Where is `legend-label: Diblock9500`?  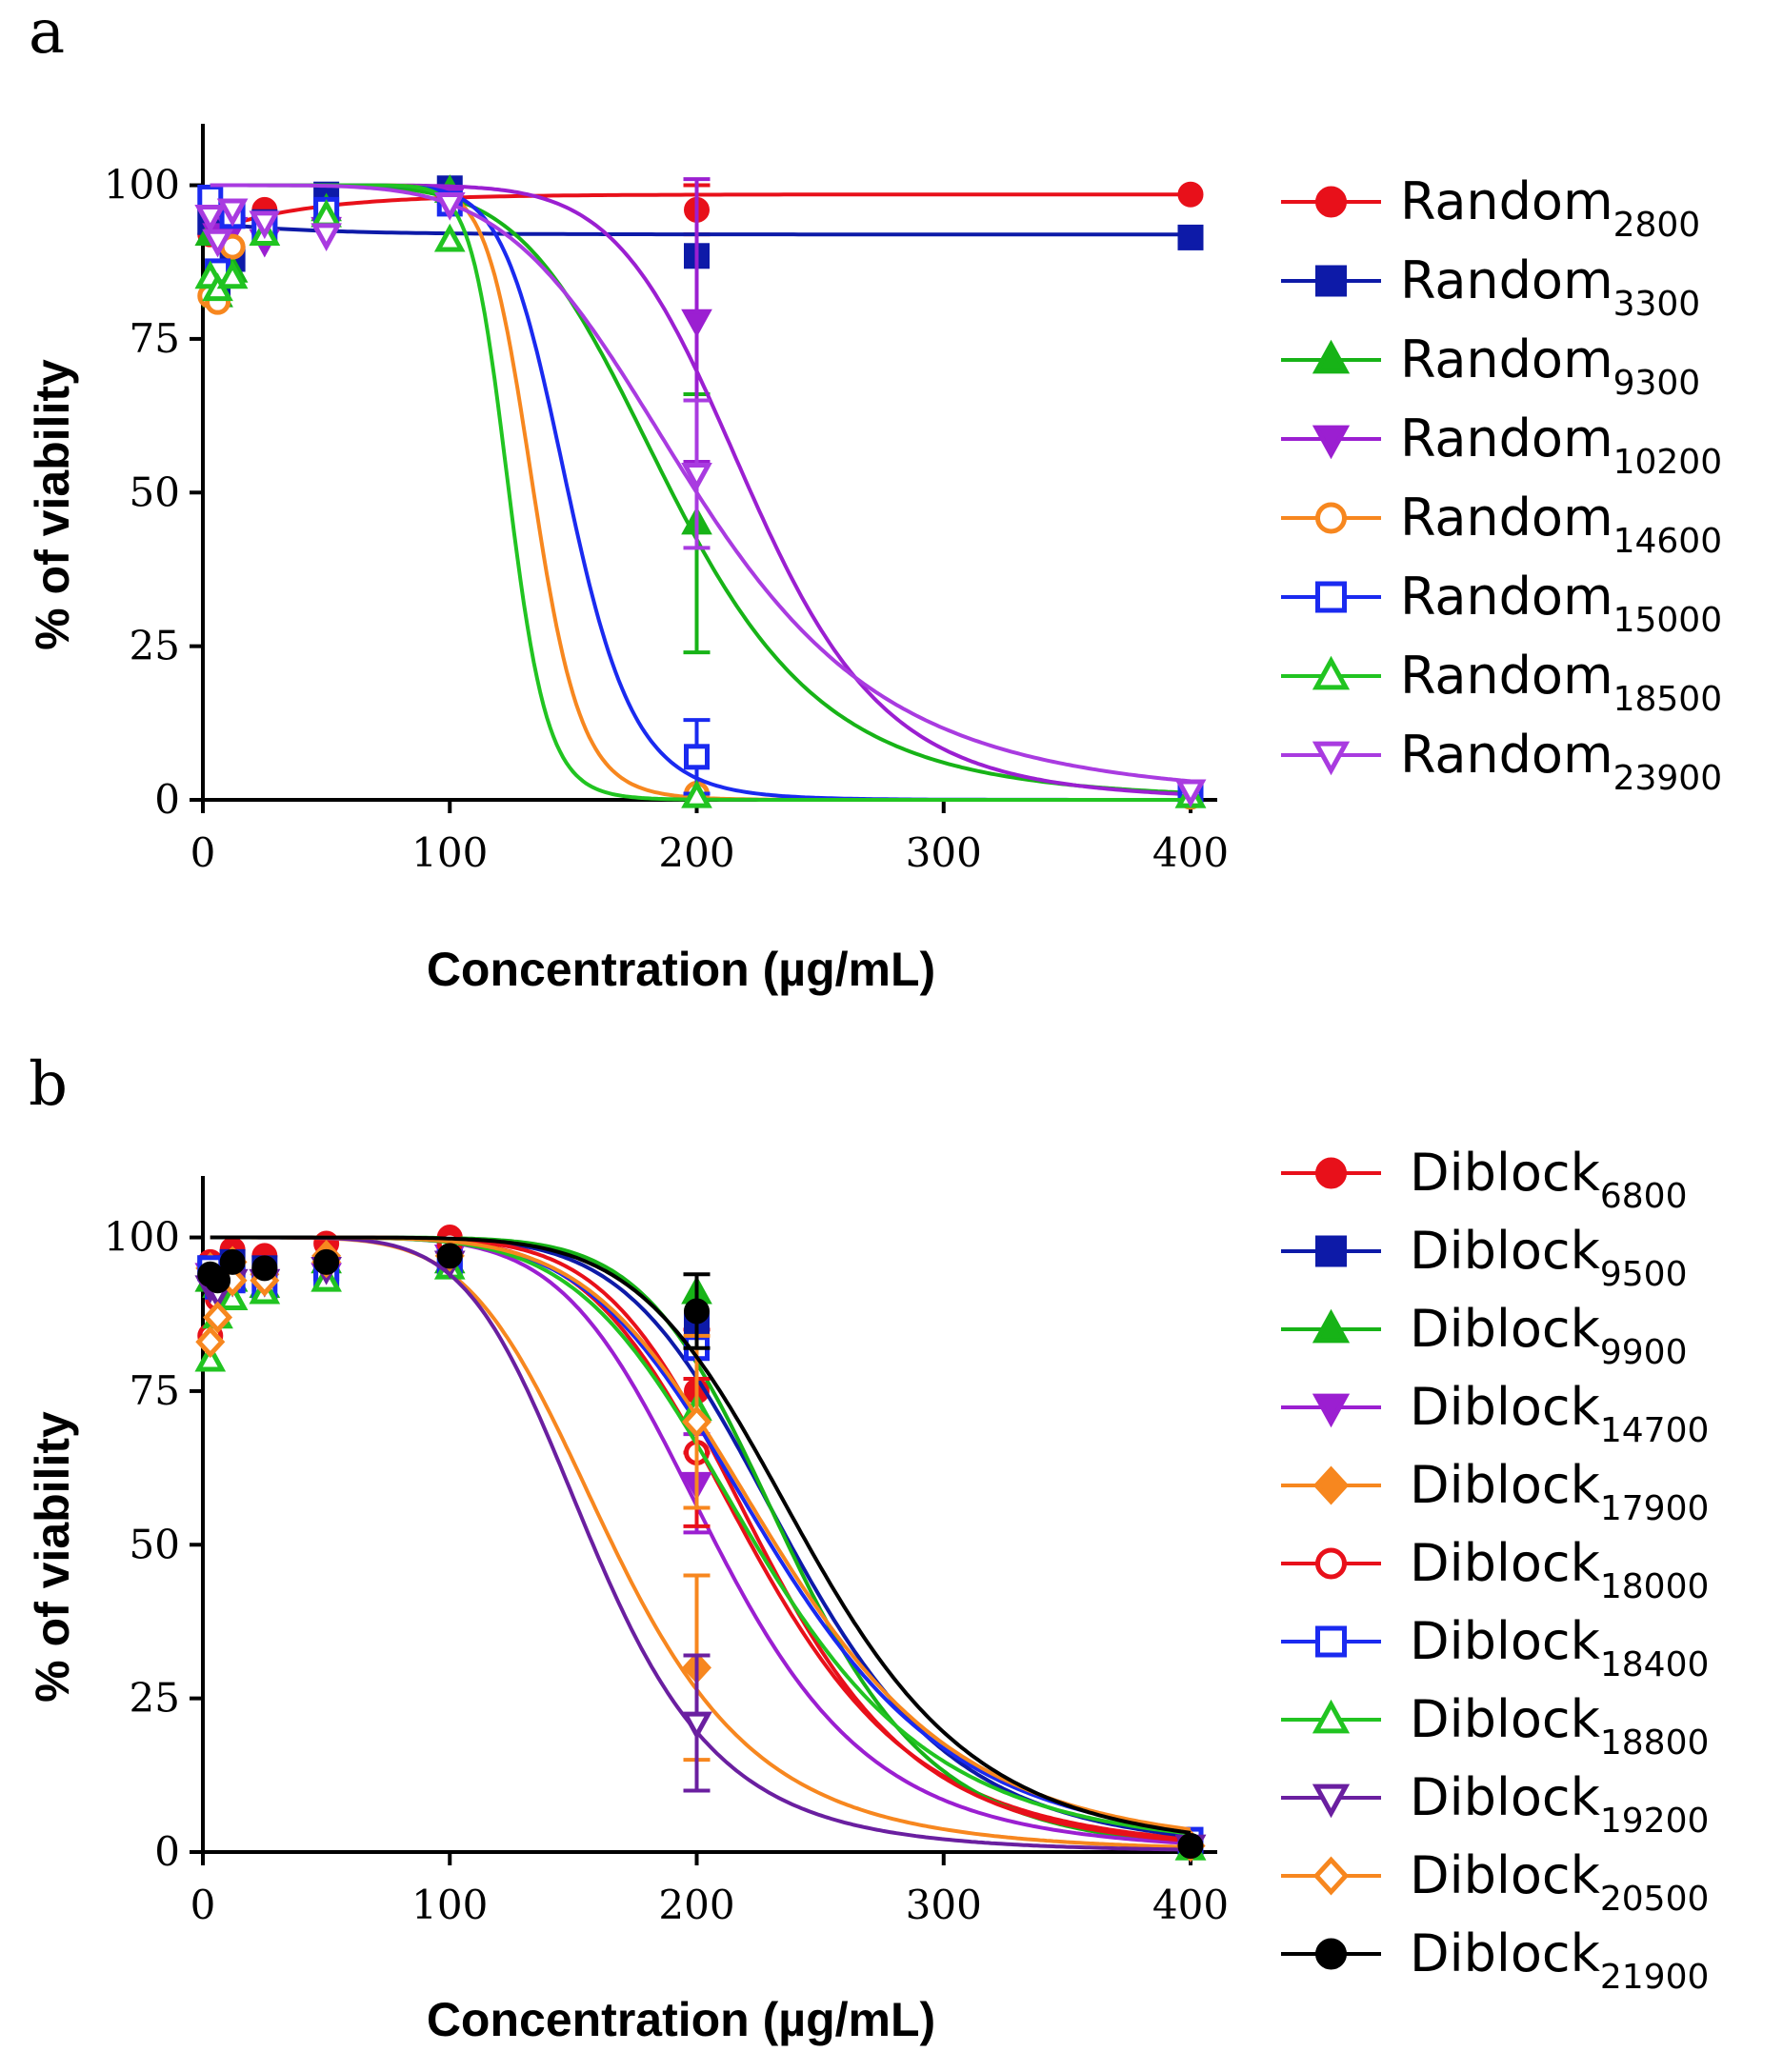
legend-label: Diblock9500 is located at coordinates (1549, 1257).